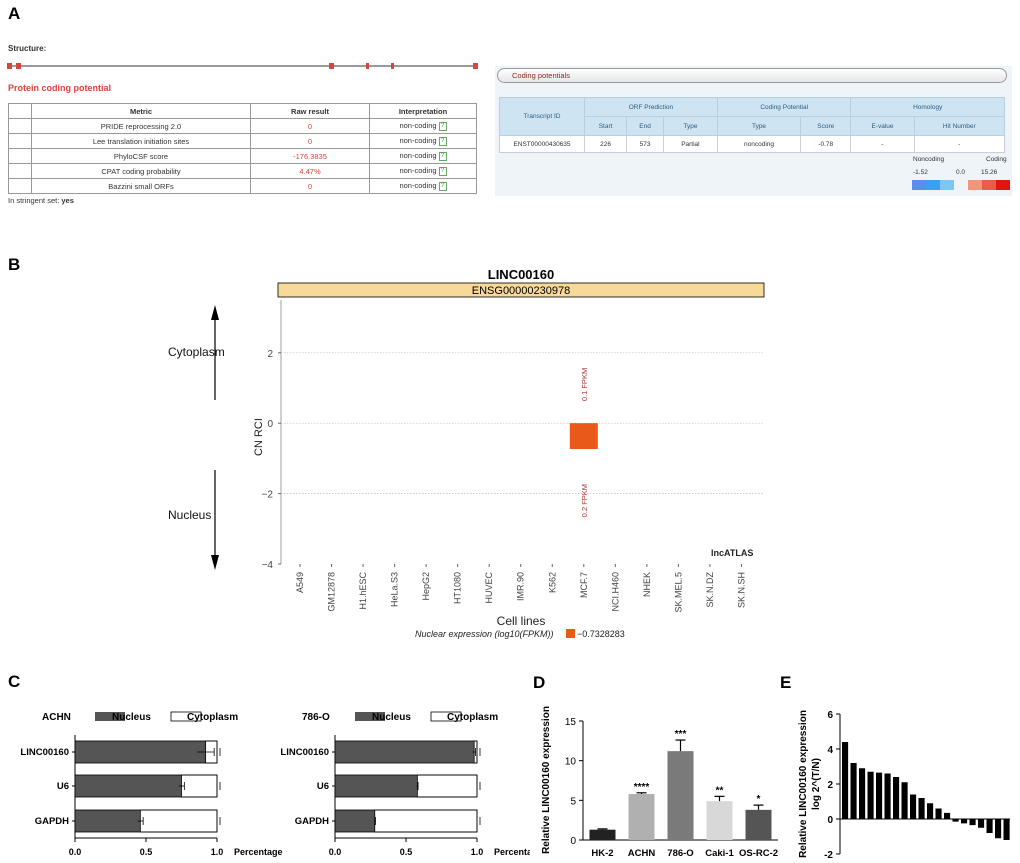 Image resolution: width=1020 pixels, height=863 pixels. I want to click on table-row: PhyloCSF score -176.3835 non-coding?, so click(242, 156).